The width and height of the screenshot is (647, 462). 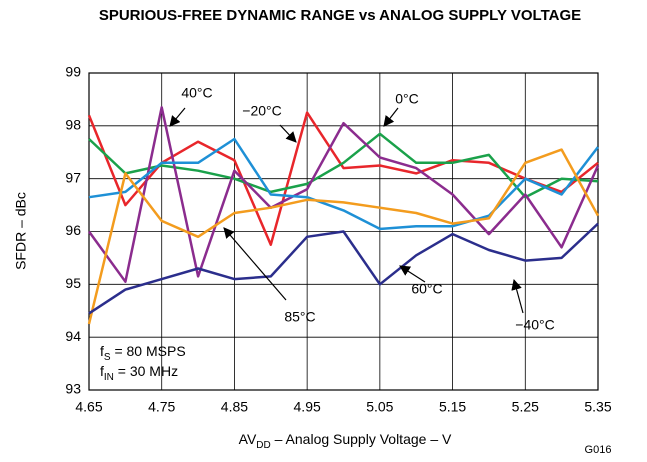 I want to click on y-tick-label: 96, so click(x=73, y=230).